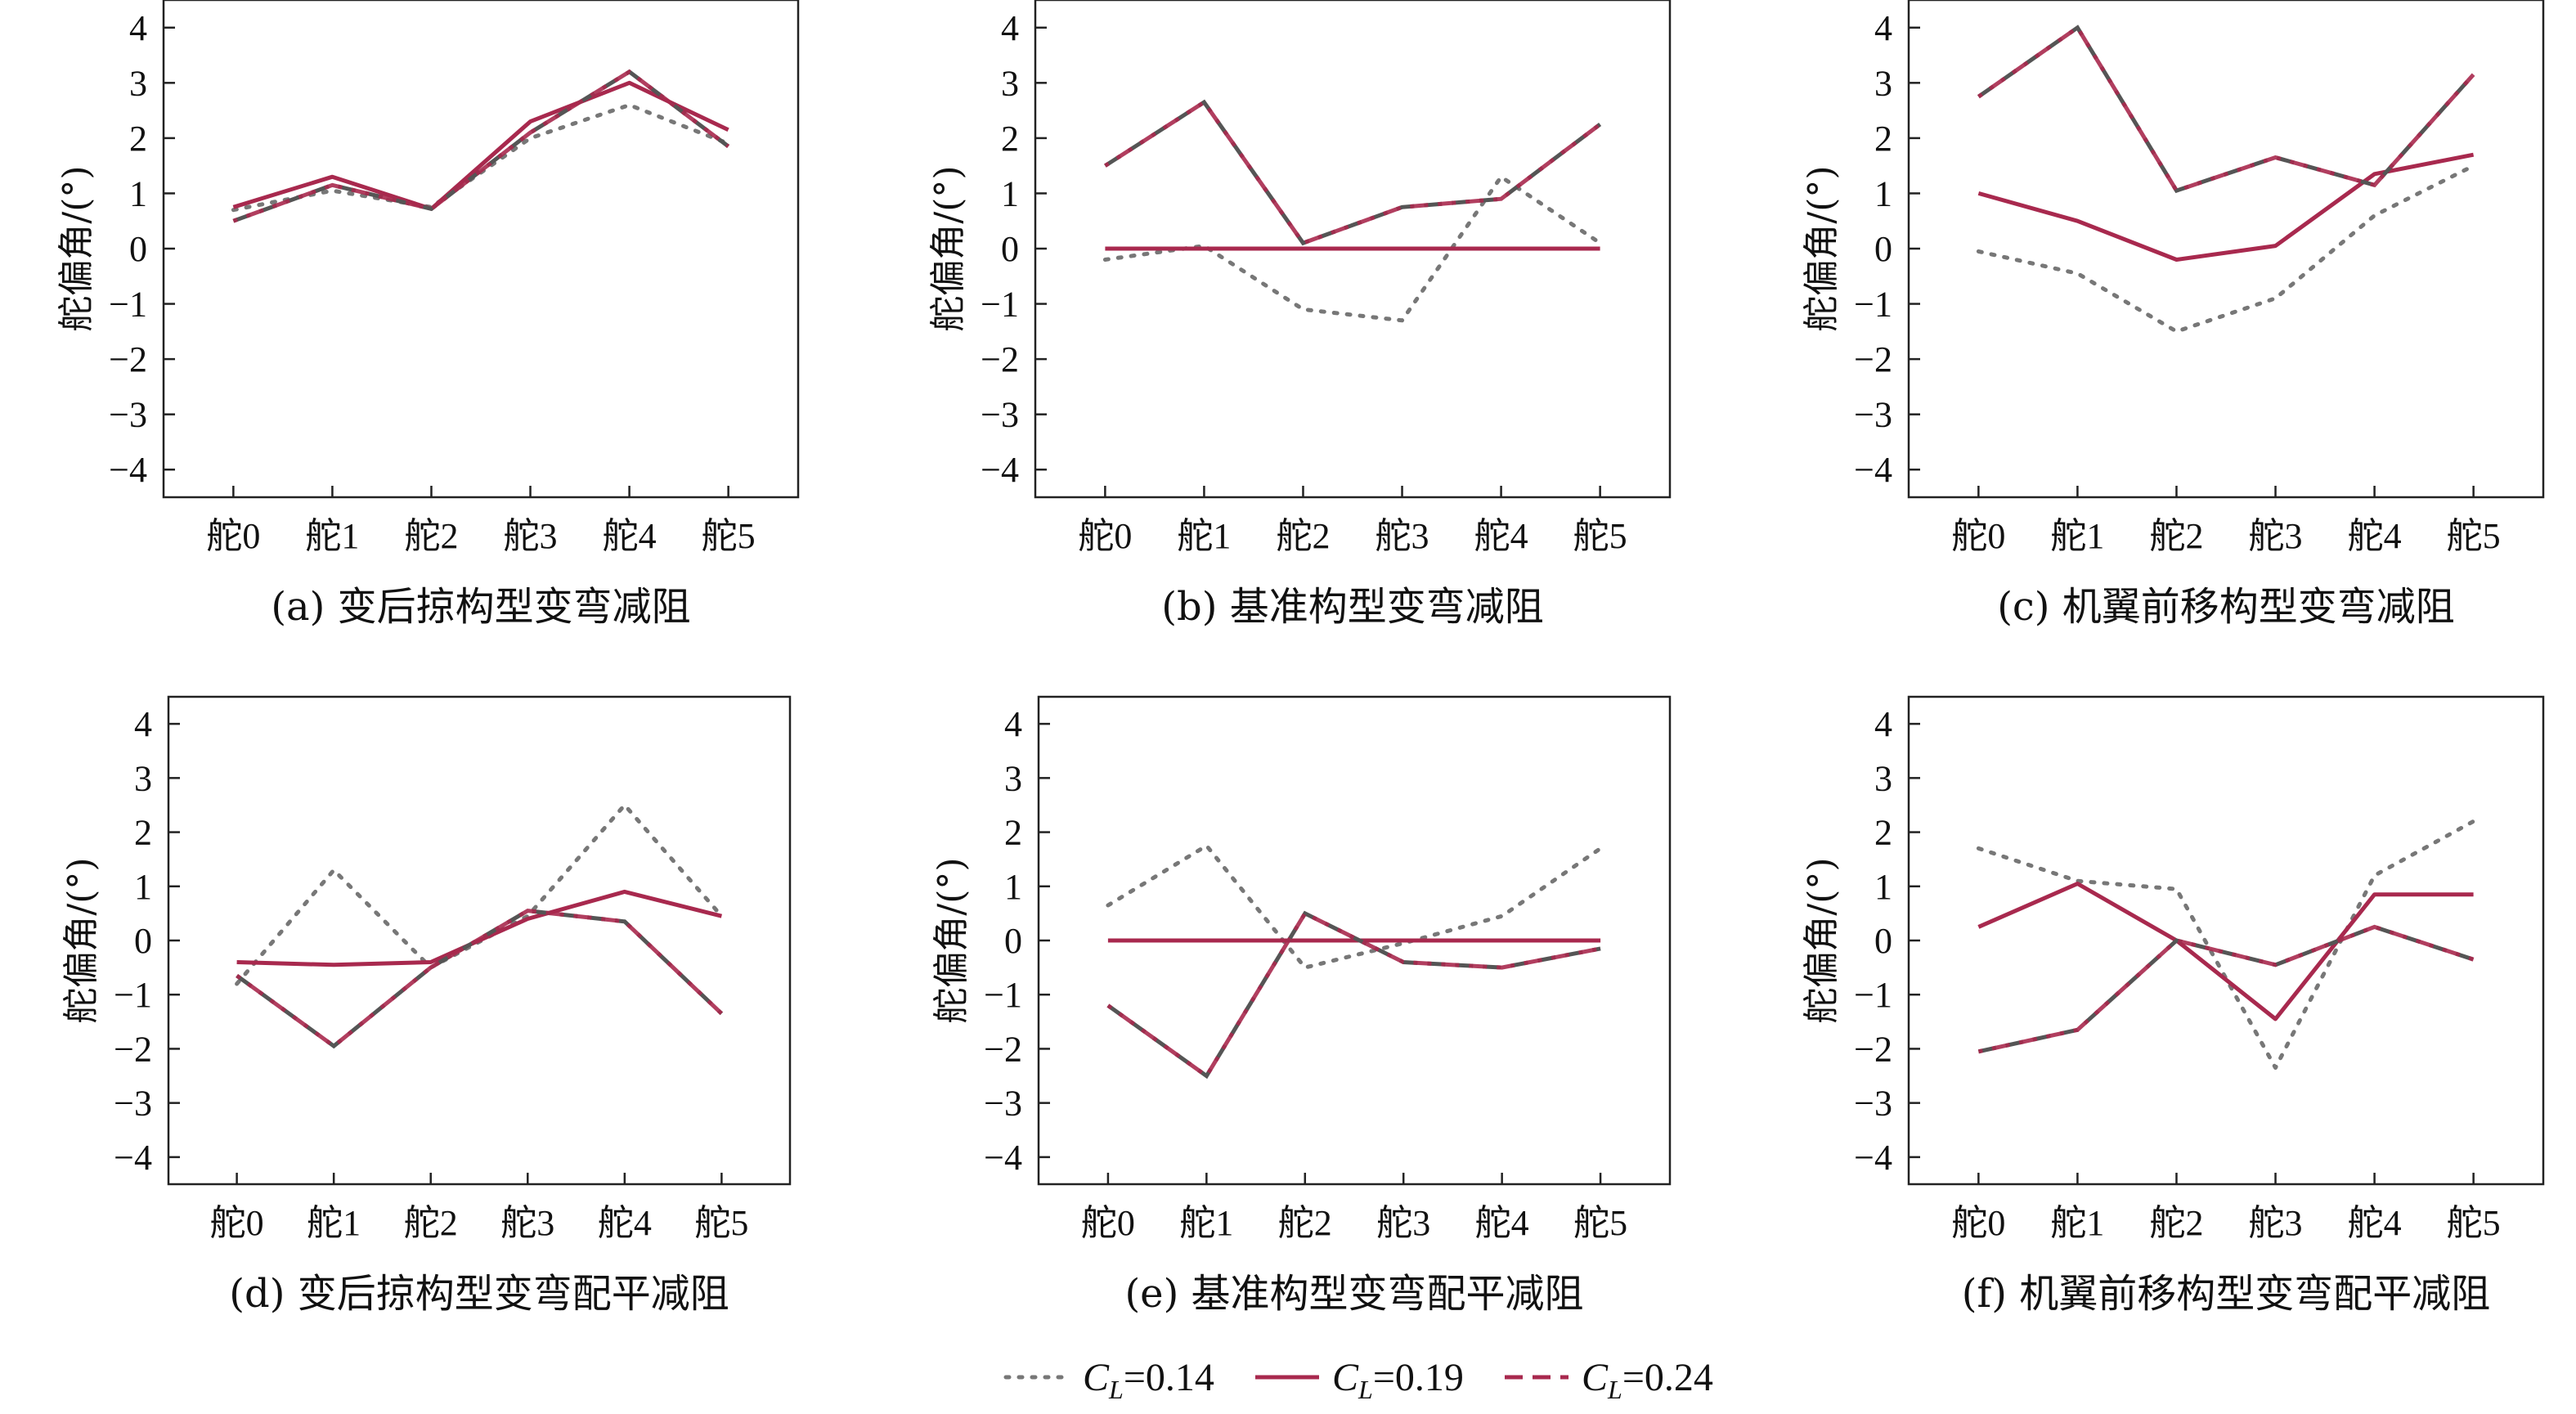 This screenshot has height=1414, width=2576. I want to click on legend-value: =0.19, so click(1418, 1377).